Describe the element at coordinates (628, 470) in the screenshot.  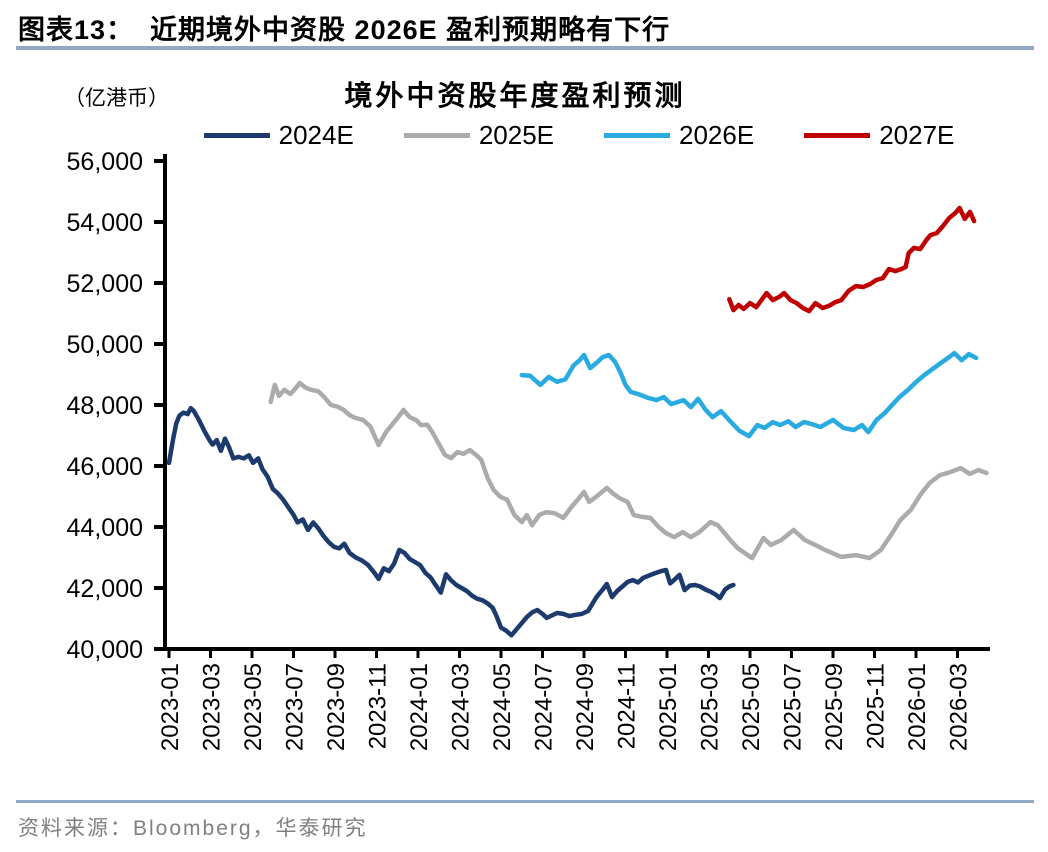
I see `series-line-2025E` at that location.